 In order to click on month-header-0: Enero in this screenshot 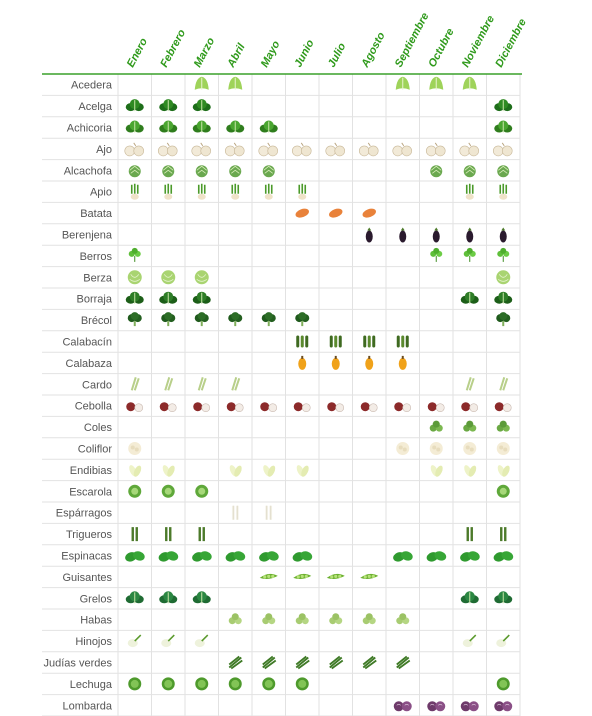, I will do `click(137, 52)`.